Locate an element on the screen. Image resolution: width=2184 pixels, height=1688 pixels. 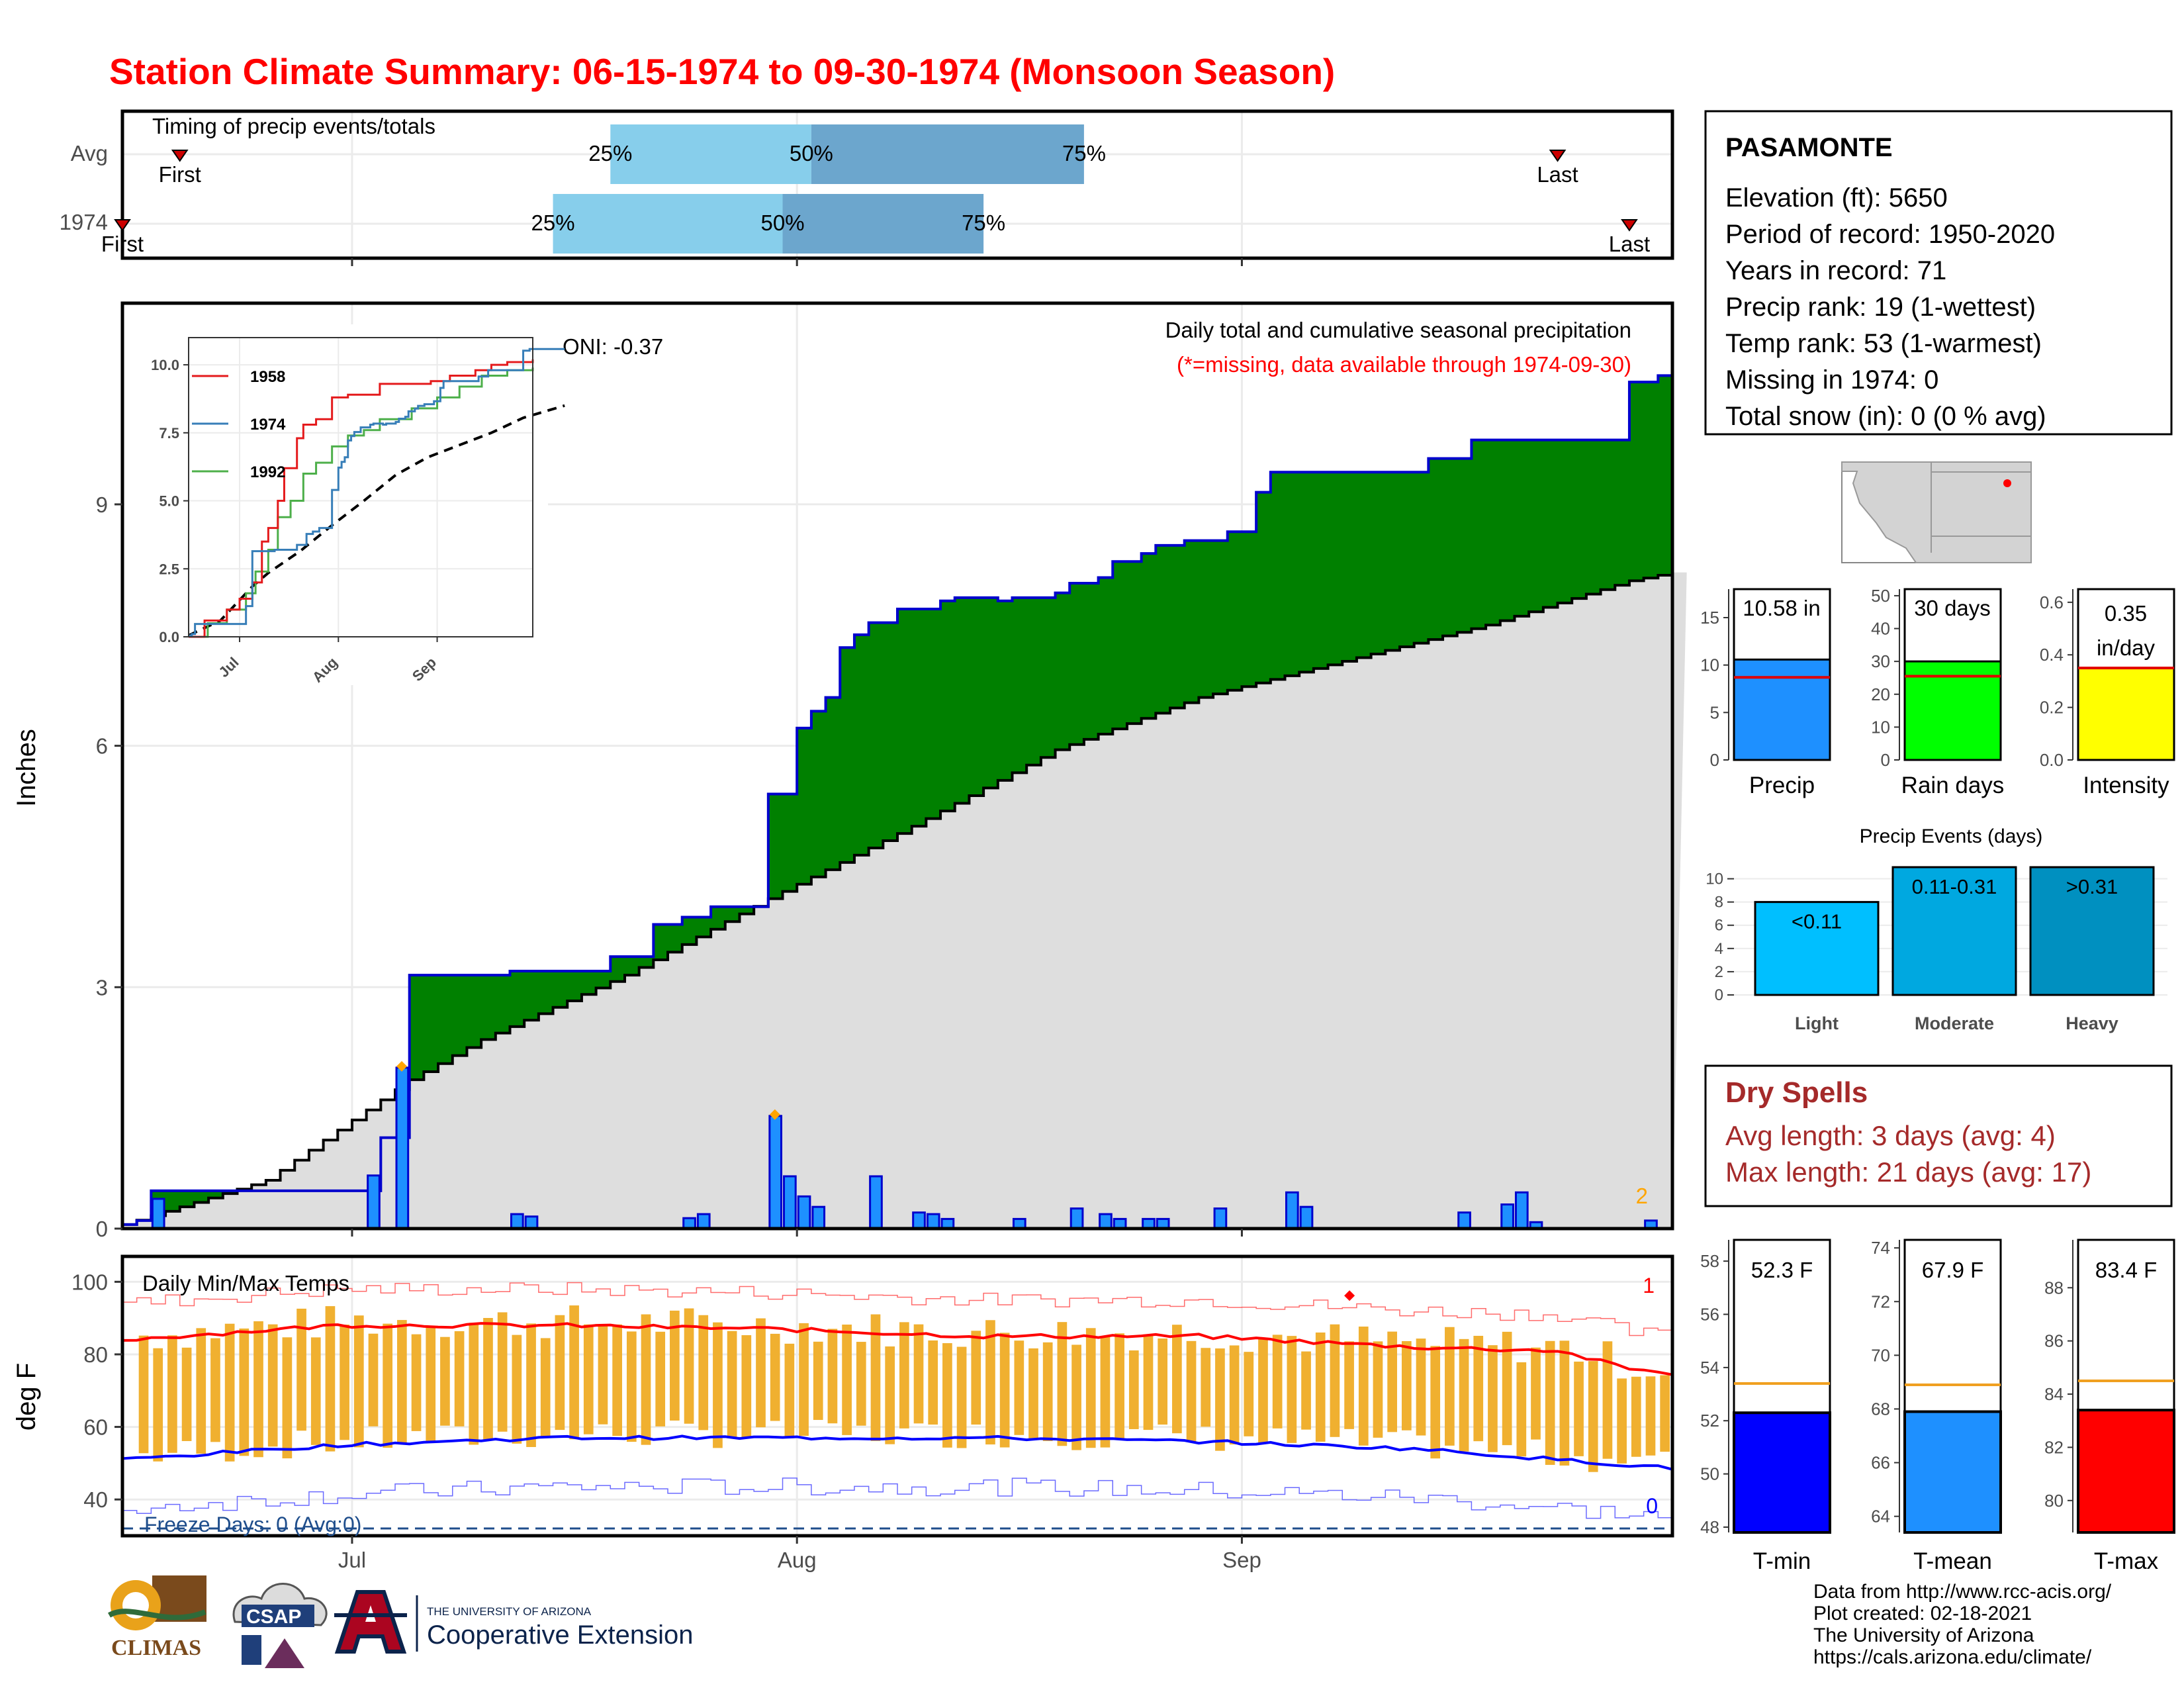
timing-title: Timing of precip events/totals is located at coordinates (293, 126).